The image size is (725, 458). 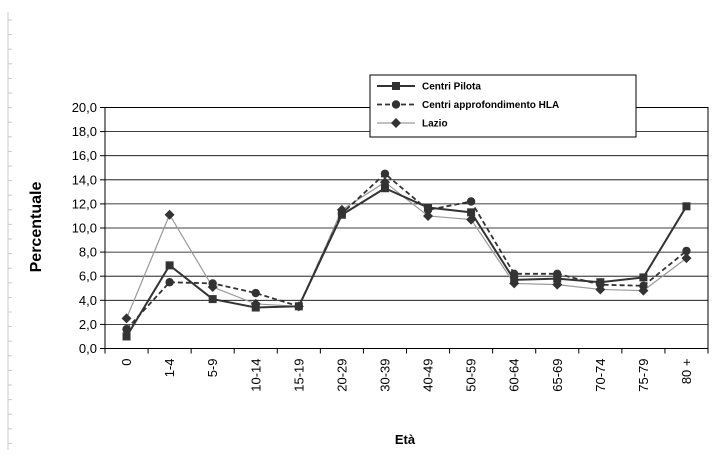 What do you see at coordinates (557, 375) in the screenshot?
I see `x-tick-label: 65-69` at bounding box center [557, 375].